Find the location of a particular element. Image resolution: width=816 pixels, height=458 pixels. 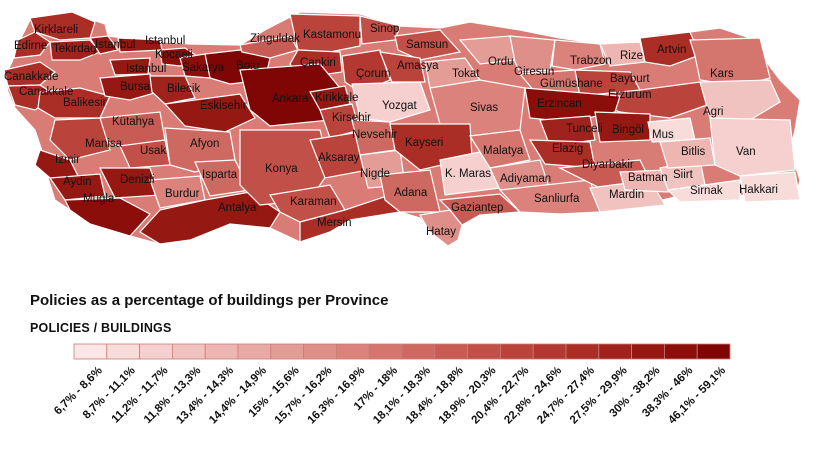

legend-label: 13,4% - 14,3% is located at coordinates (205, 396).